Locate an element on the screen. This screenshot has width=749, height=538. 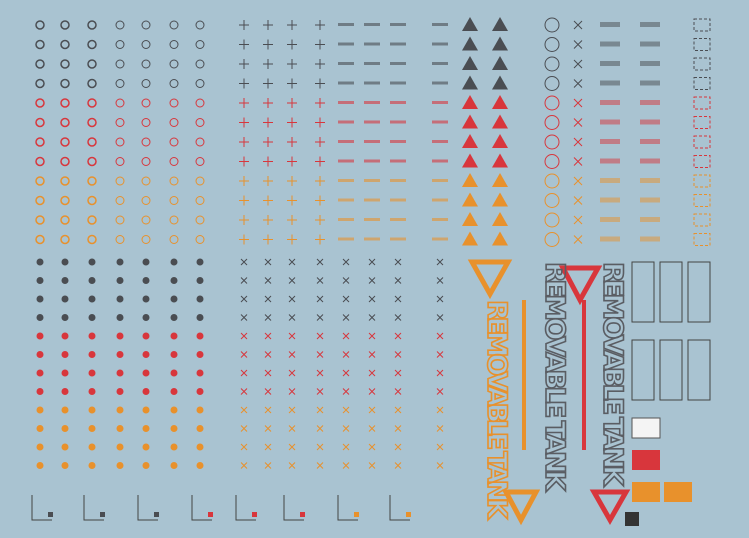
circle-decal is located at coordinates (552, 44).